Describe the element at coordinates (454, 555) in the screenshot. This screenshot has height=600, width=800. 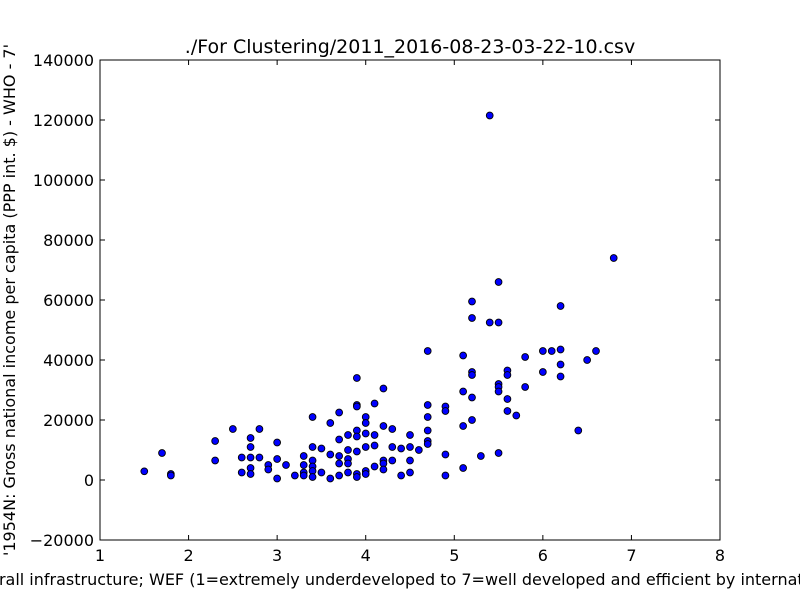
I see `x-tick-label: 5` at that location.